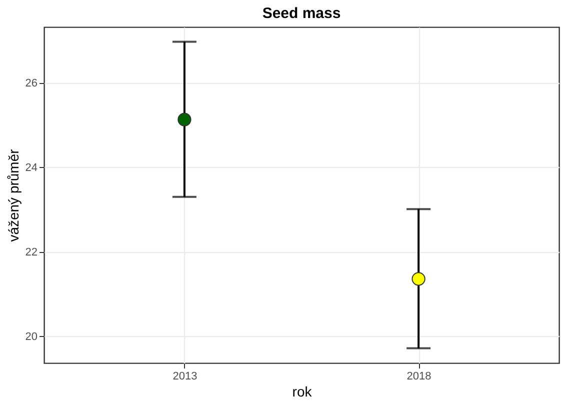  Describe the element at coordinates (13, 195) in the screenshot. I see `y-axis-title: vážený průměr` at that location.